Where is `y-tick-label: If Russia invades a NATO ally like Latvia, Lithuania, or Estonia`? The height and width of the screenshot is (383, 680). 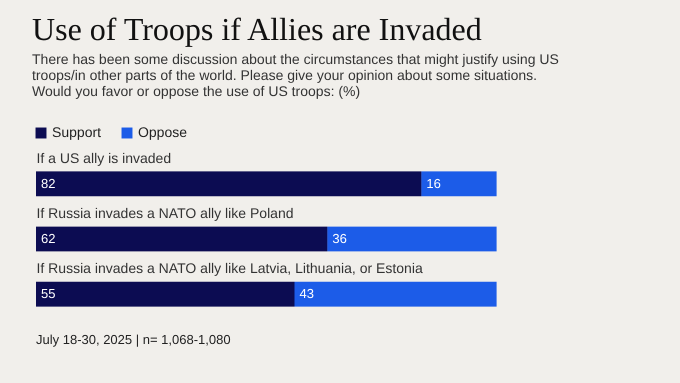 y-tick-label: If Russia invades a NATO ally like Latvia, Lithuania, or Estonia is located at coordinates (229, 268).